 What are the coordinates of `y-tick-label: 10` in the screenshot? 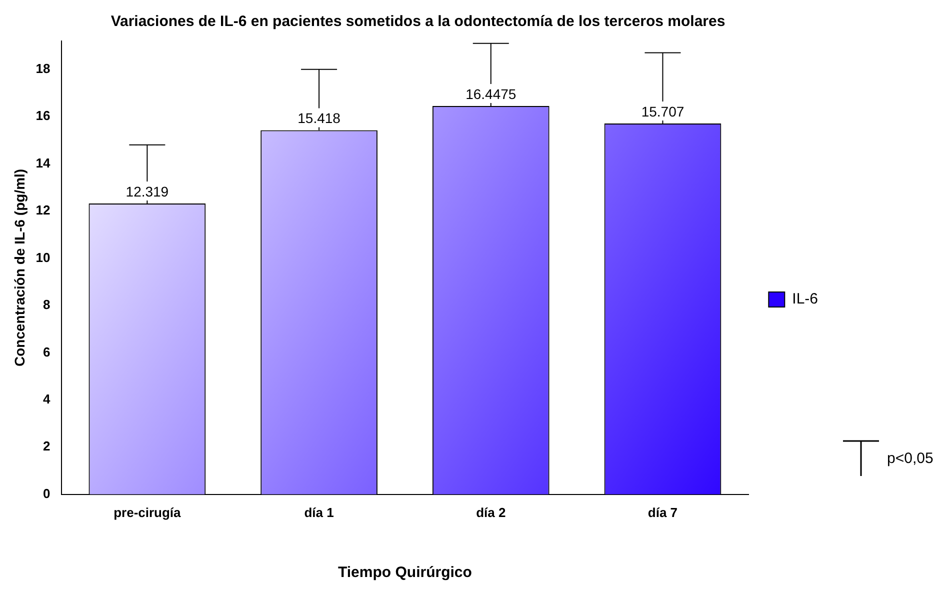 It's located at (43, 257).